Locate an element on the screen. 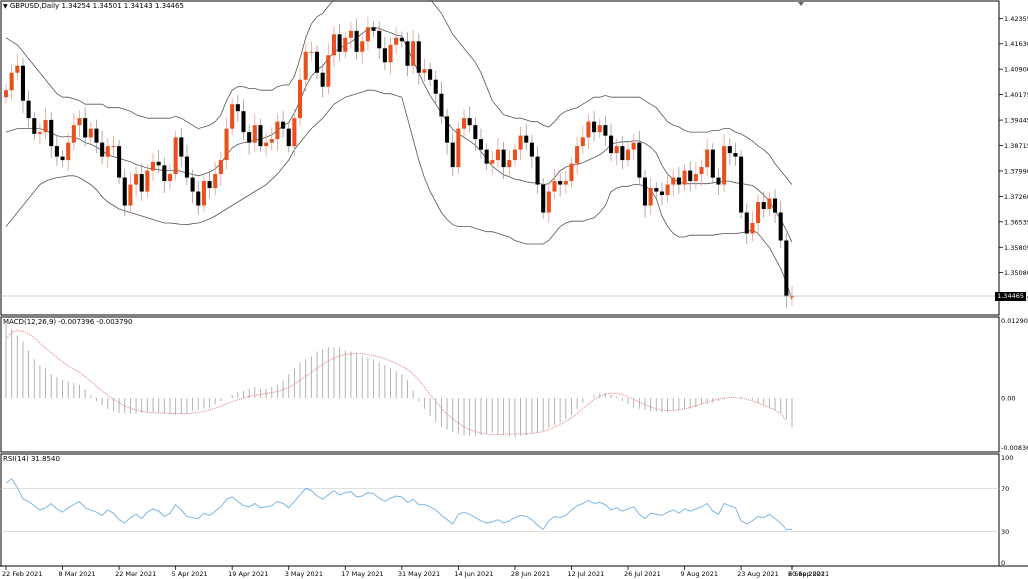  time-tick-label: 23 Aug 2021 is located at coordinates (758, 574).